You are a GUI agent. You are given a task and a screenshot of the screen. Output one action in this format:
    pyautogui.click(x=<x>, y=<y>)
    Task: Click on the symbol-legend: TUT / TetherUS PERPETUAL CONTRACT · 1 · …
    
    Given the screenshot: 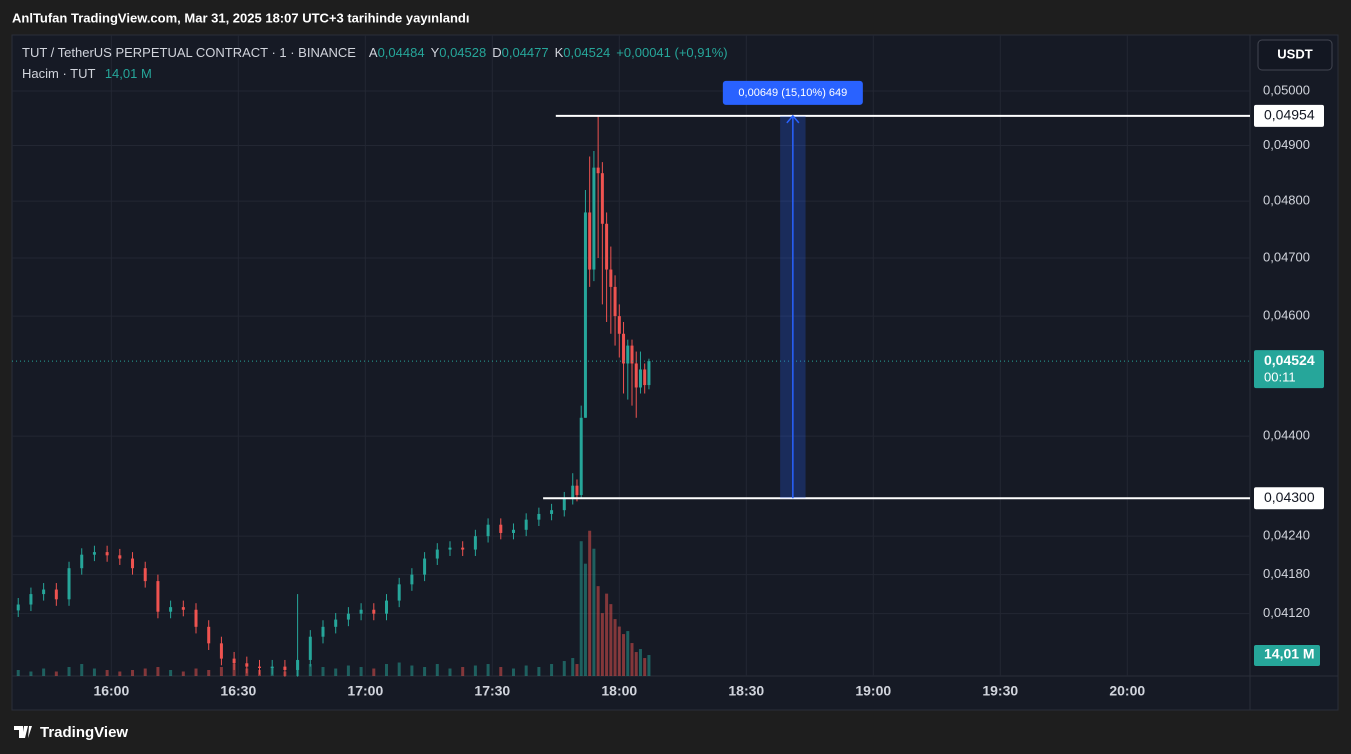 What is the action you would take?
    pyautogui.click(x=375, y=52)
    